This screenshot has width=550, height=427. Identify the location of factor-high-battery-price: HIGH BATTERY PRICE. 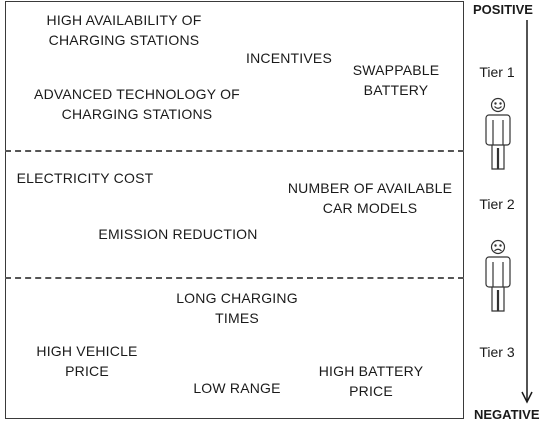
(371, 381).